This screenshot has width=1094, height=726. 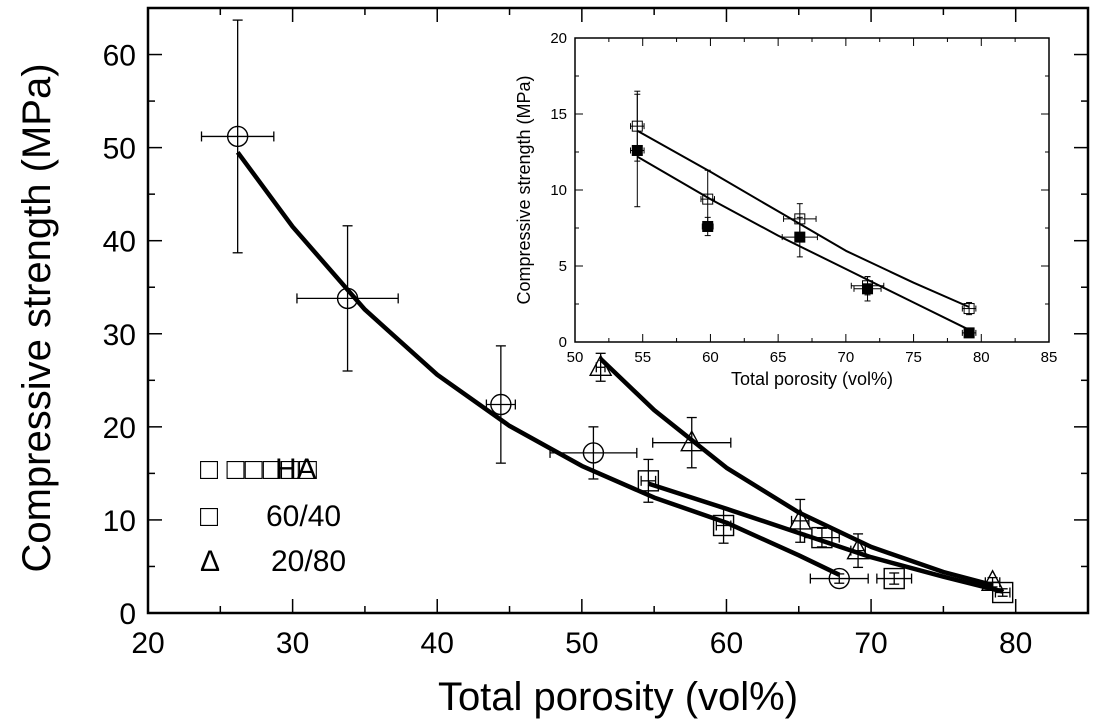 I want to click on y-tick-label: 40, so click(x=119, y=242).